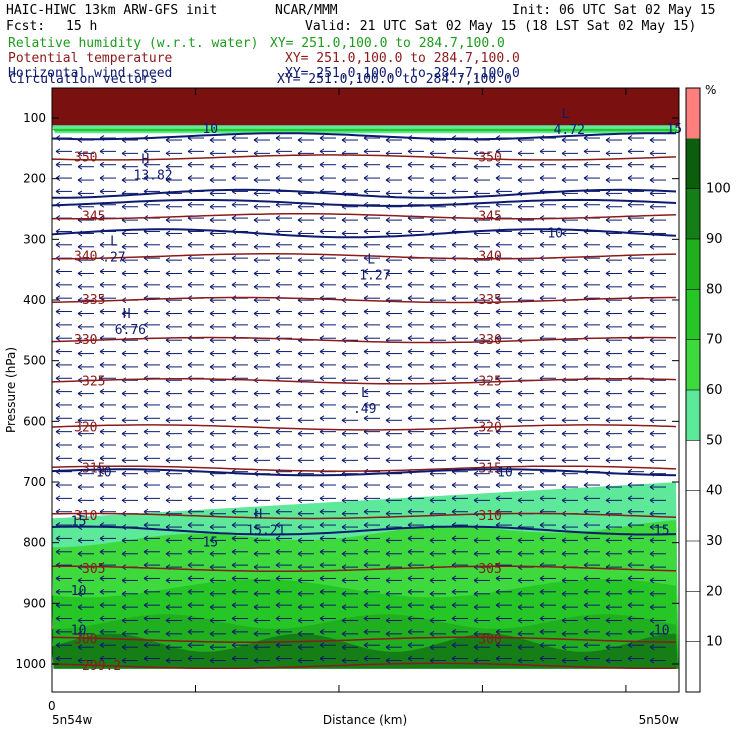 The width and height of the screenshot is (740, 740). I want to click on wind-speed-contour, so click(364, 202).